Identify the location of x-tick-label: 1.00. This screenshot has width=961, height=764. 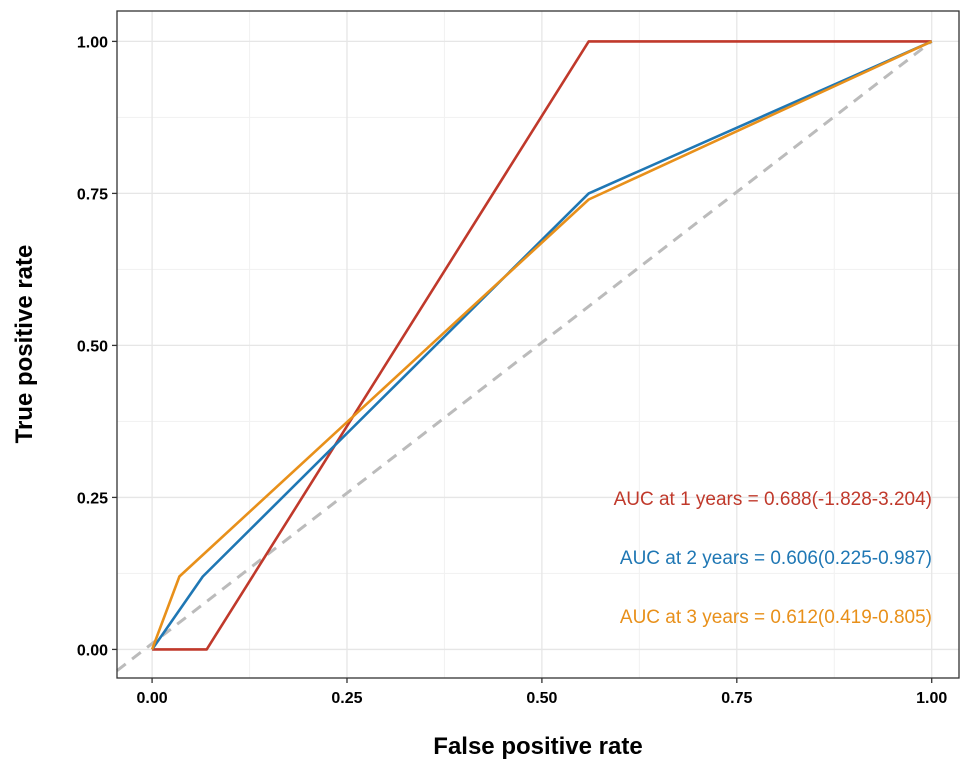
(931, 698).